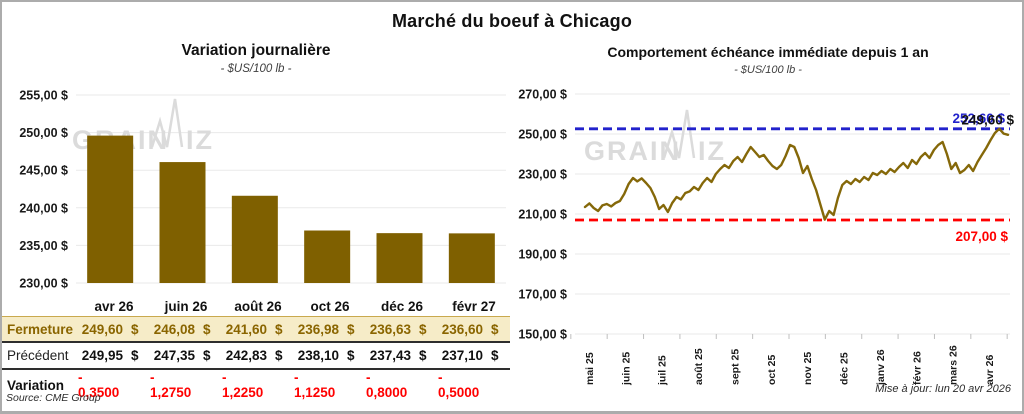 This screenshot has width=1024, height=414. What do you see at coordinates (114, 355) in the screenshot?
I see `table-cell: 249,95 $` at bounding box center [114, 355].